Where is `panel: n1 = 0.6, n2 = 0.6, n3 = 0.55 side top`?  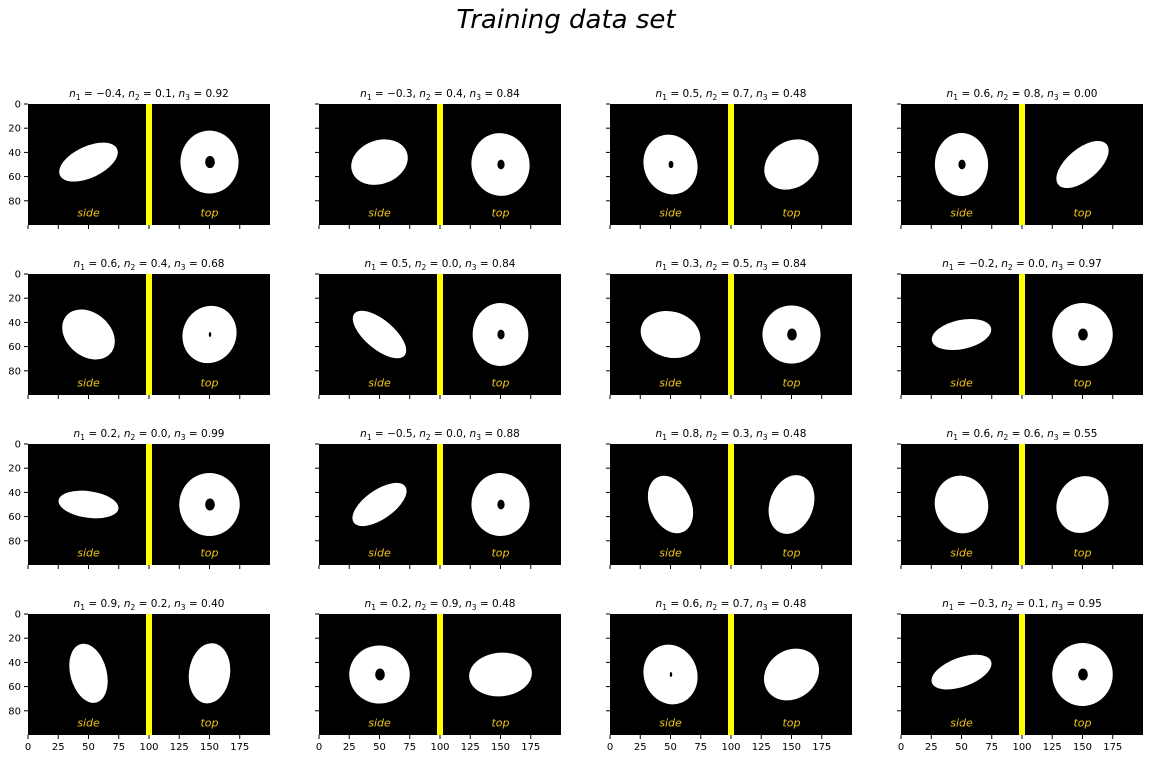
panel: n1 = 0.6, n2 = 0.6, n3 = 0.55 side top is located at coordinates (1020, 498).